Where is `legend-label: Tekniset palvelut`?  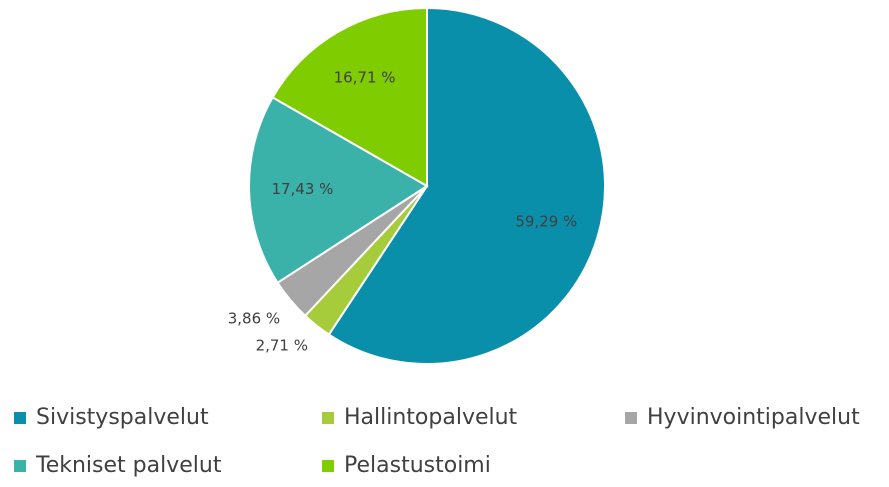
legend-label: Tekniset palvelut is located at coordinates (128, 465).